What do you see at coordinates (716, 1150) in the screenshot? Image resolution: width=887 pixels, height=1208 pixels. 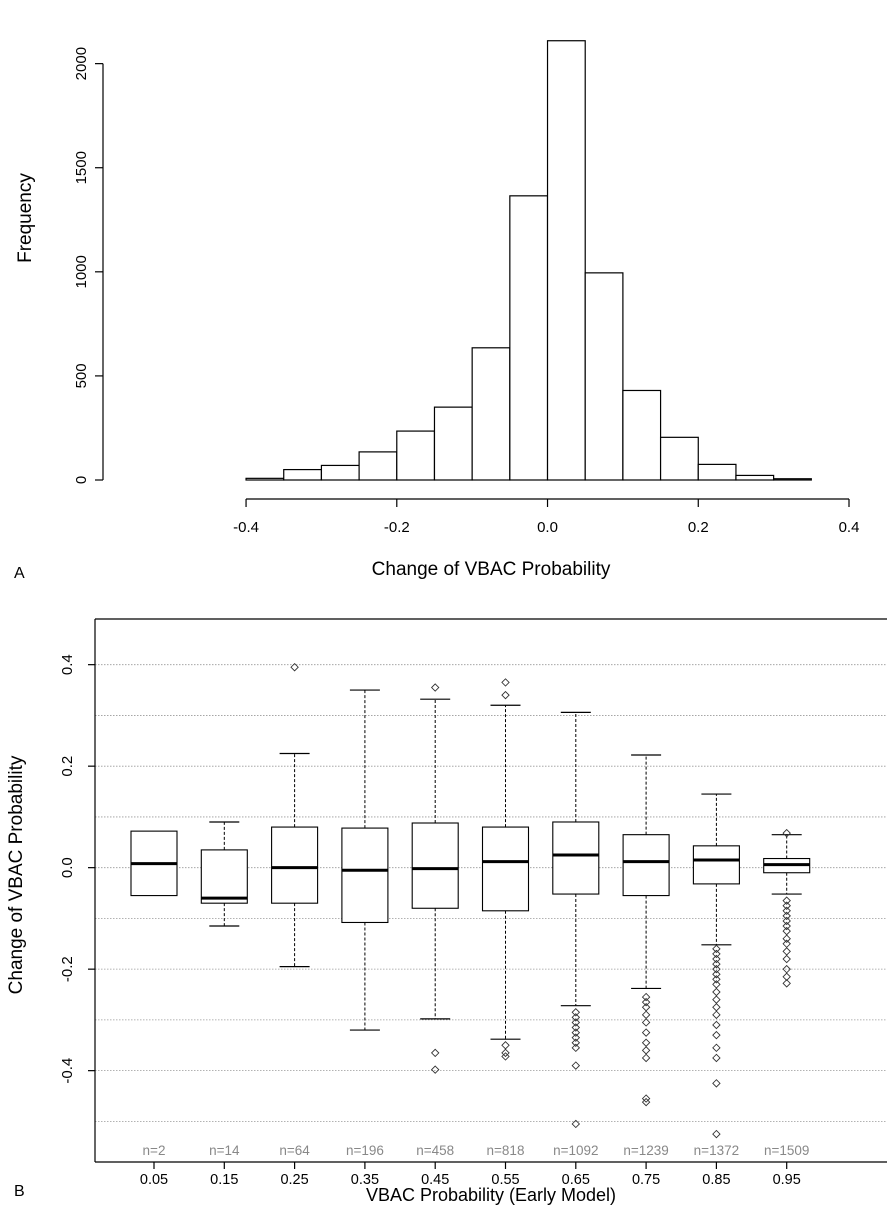 I see `count-label: n=1372` at bounding box center [716, 1150].